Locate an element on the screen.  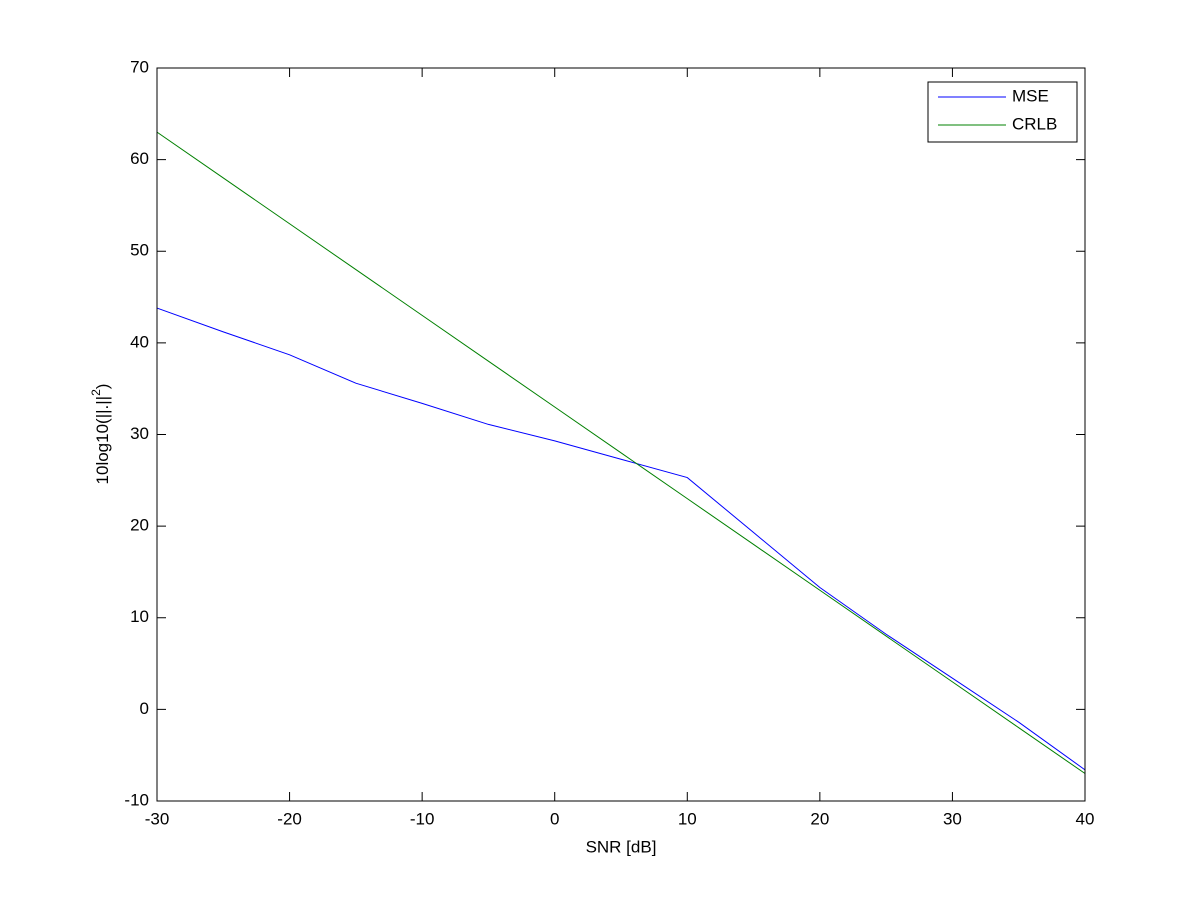
x-tick-label: -10 is located at coordinates (422, 818).